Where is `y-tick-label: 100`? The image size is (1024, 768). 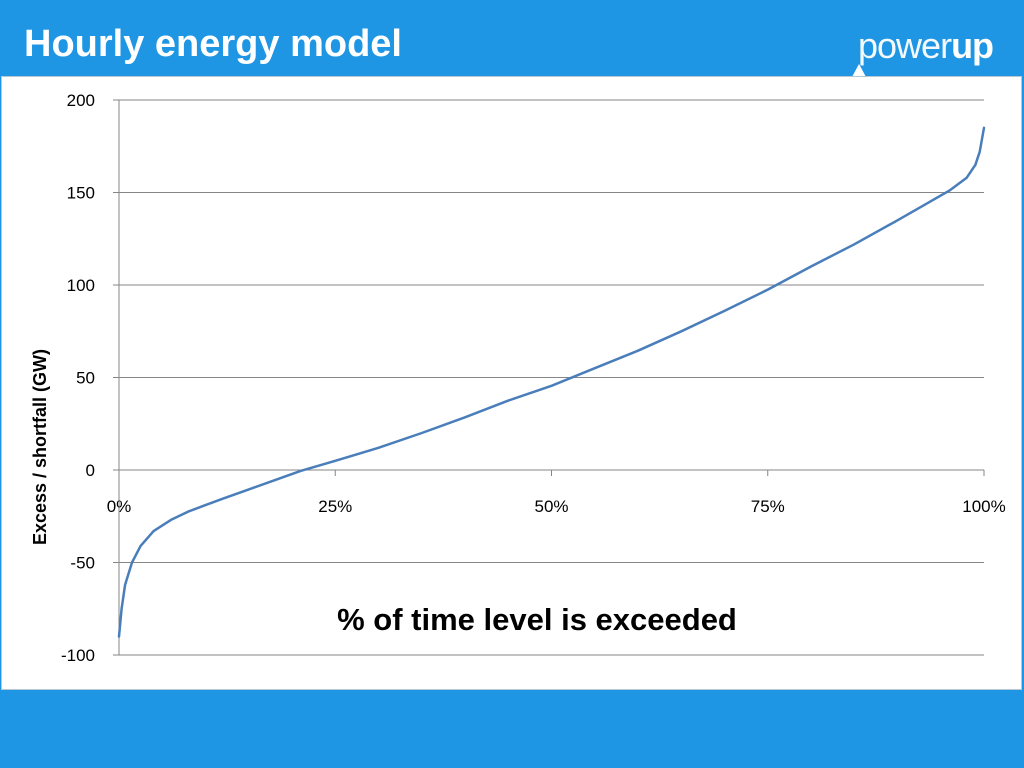
y-tick-label: 100 is located at coordinates (81, 285).